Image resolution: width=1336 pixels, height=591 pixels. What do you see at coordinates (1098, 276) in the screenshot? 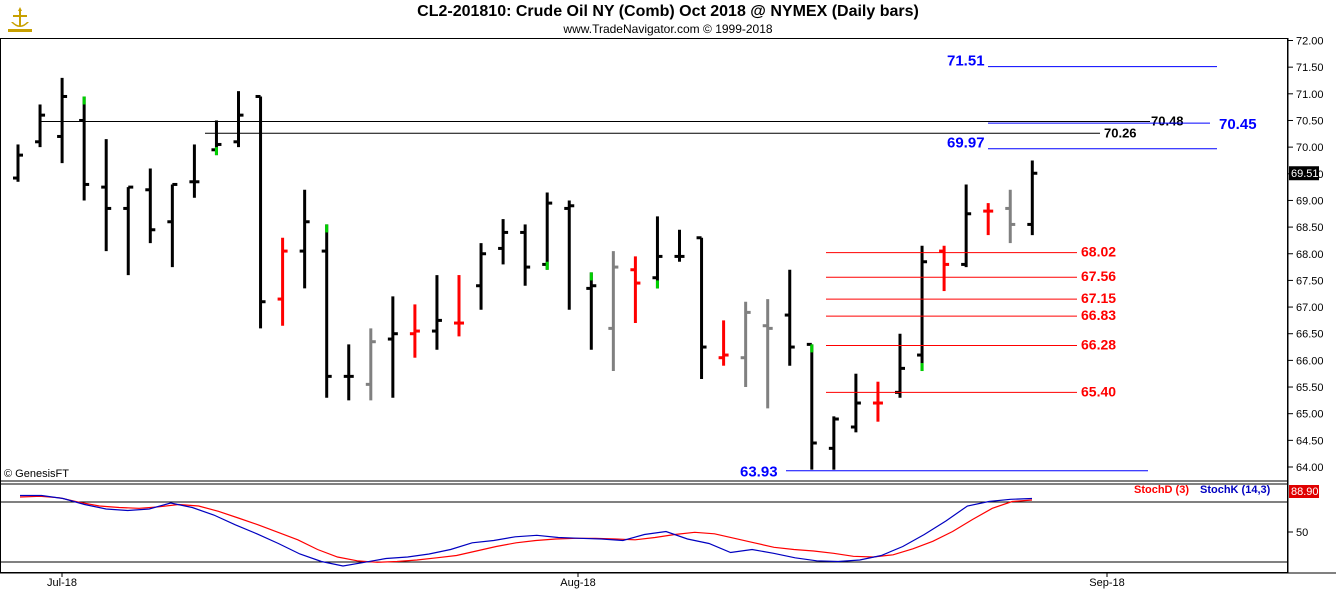
I see `level-label: 67.56` at bounding box center [1098, 276].